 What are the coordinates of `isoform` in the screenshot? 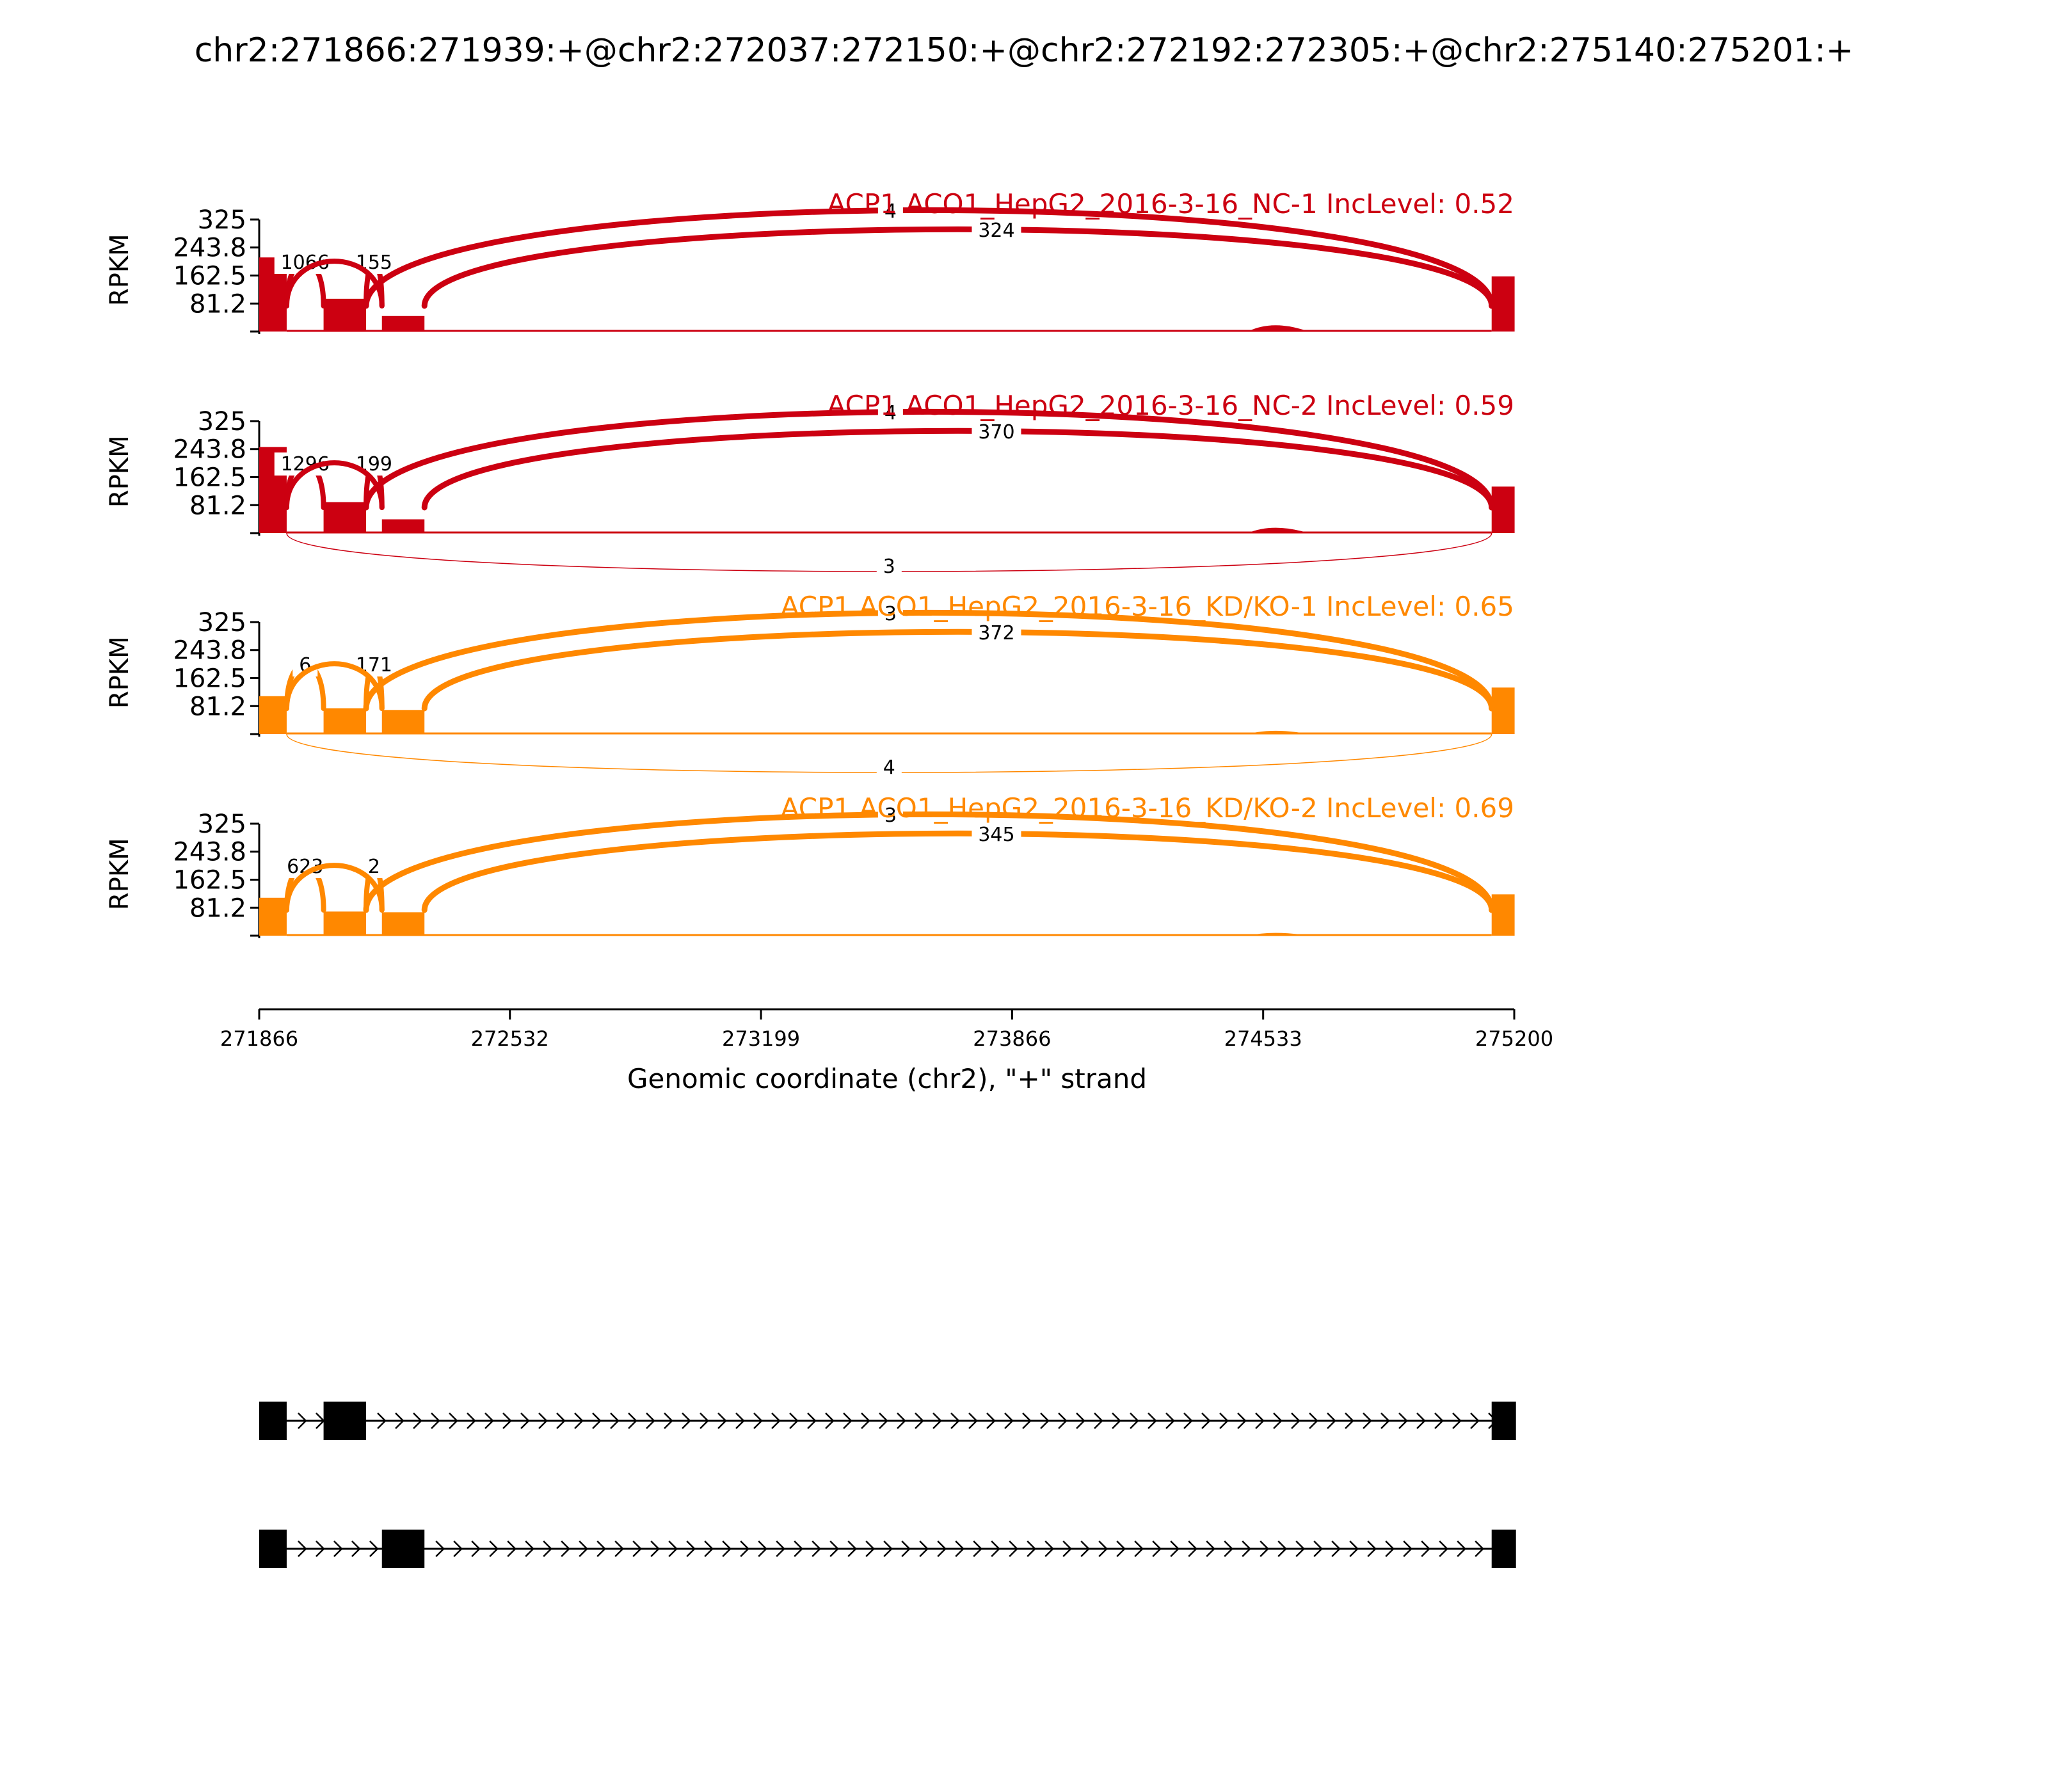 It's located at (887, 1421).